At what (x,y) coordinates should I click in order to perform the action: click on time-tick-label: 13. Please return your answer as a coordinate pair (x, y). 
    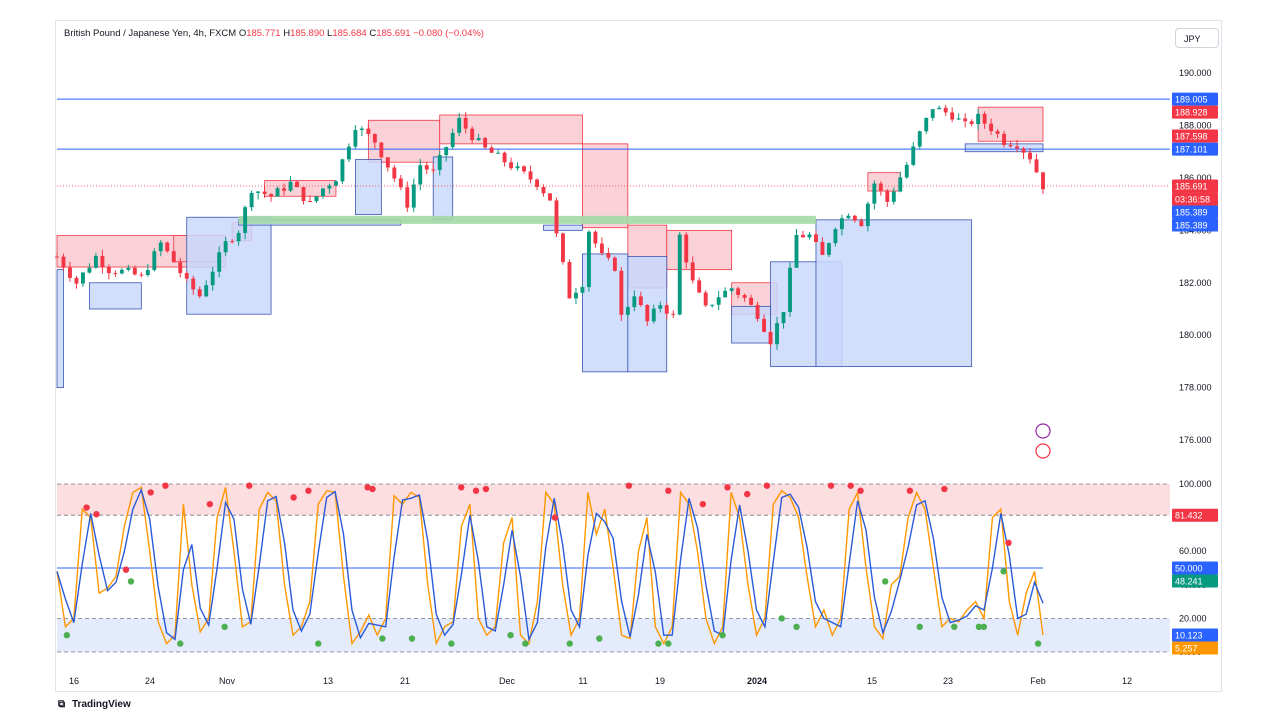
    Looking at the image, I should click on (328, 681).